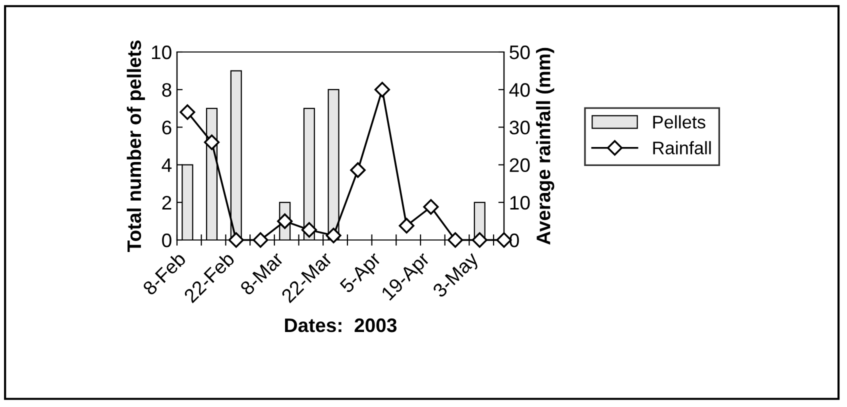 The width and height of the screenshot is (847, 407). Describe the element at coordinates (167, 127) in the screenshot. I see `y-tick-label: 6` at that location.